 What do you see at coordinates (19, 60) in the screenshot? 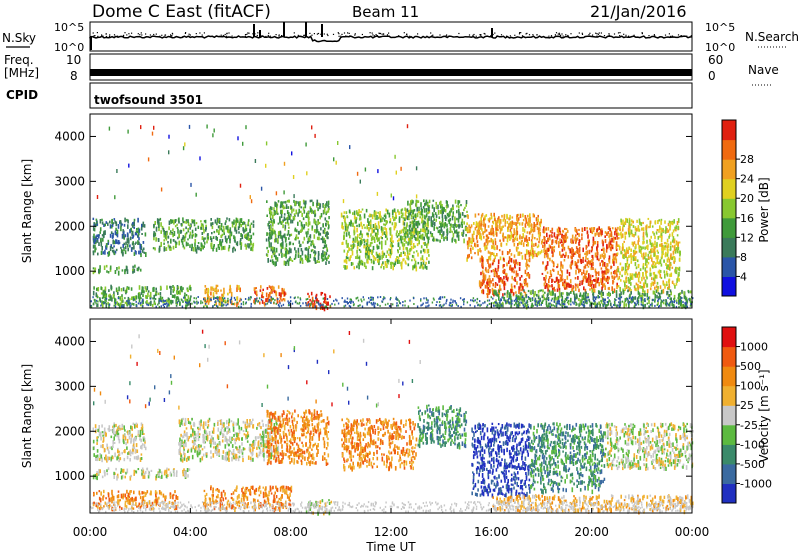
I see `freq-label-line1: Freq.` at bounding box center [19, 60].